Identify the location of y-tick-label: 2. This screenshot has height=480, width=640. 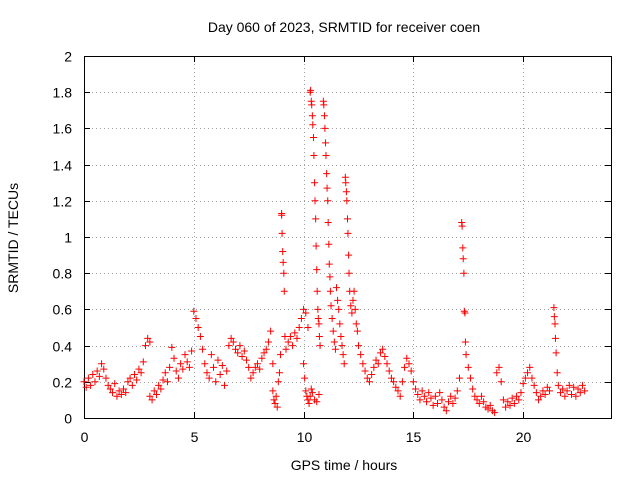
(68, 57).